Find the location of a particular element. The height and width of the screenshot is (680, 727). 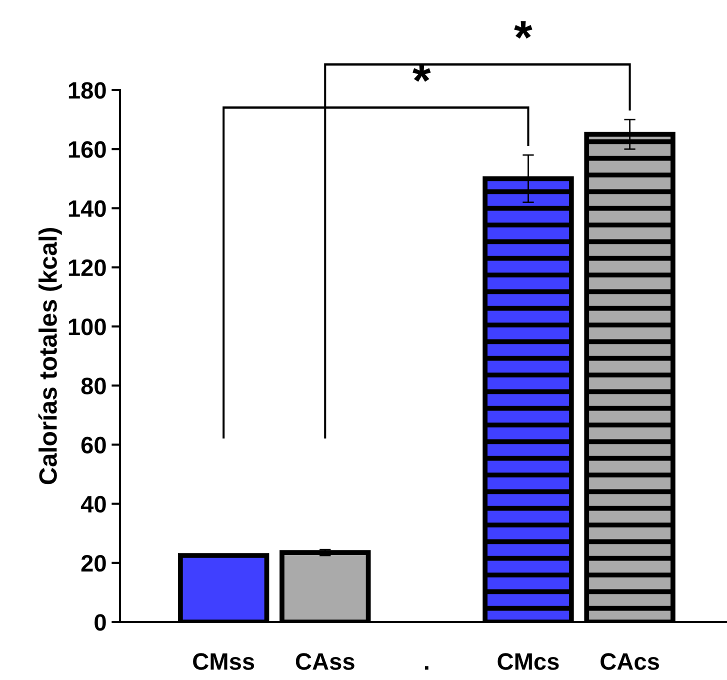

x-tick-label: CMcs is located at coordinates (528, 661).